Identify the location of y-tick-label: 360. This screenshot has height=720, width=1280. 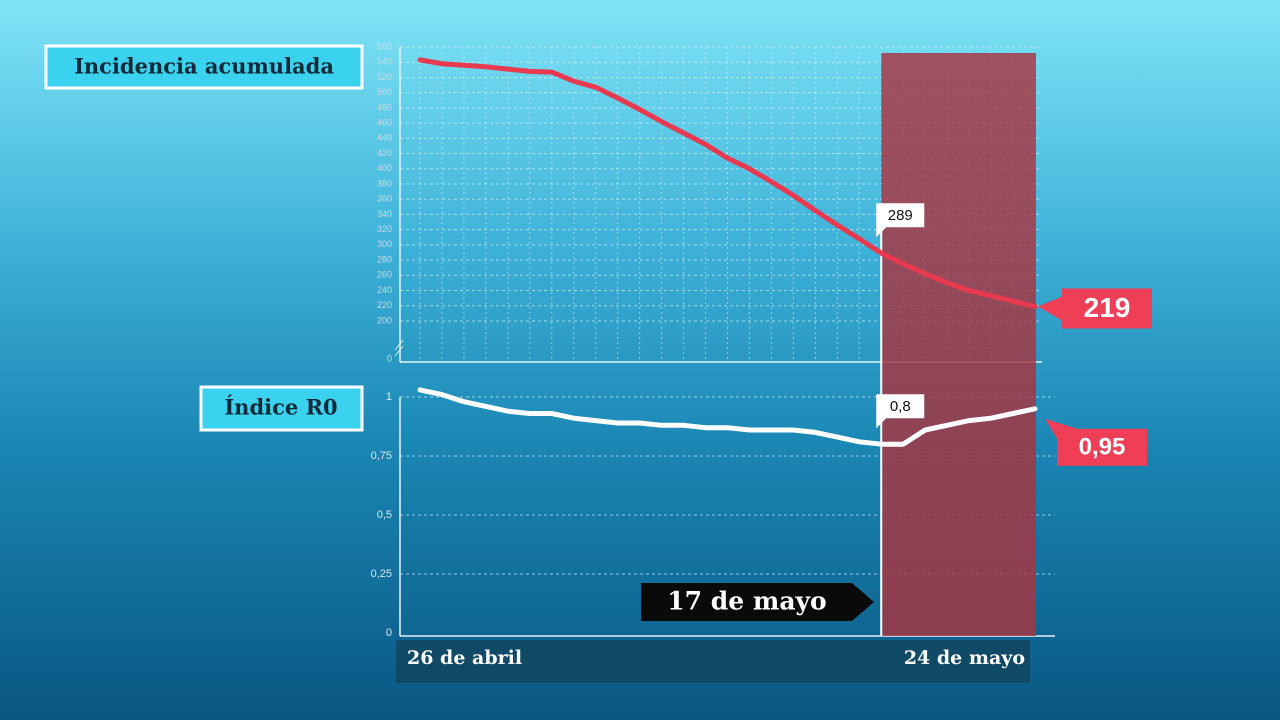
(384, 199).